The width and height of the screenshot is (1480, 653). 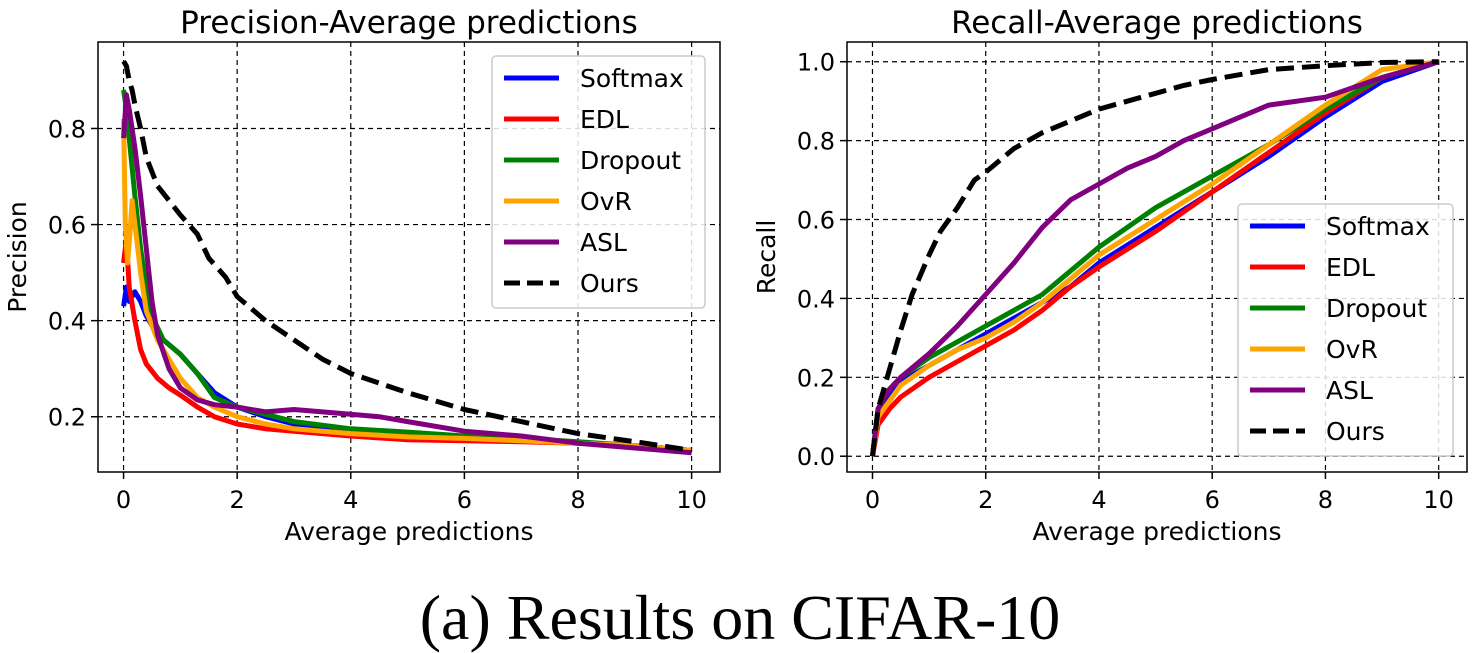 I want to click on precision-y-tick-label-3: 0.8, so click(x=67, y=129).